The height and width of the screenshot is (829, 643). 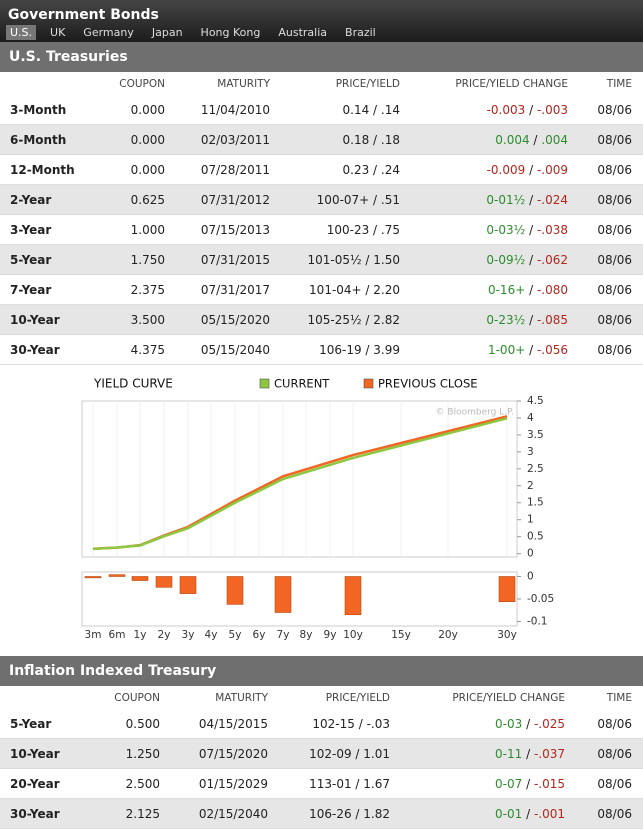 What do you see at coordinates (283, 635) in the screenshot?
I see `x-tick-label: 7y` at bounding box center [283, 635].